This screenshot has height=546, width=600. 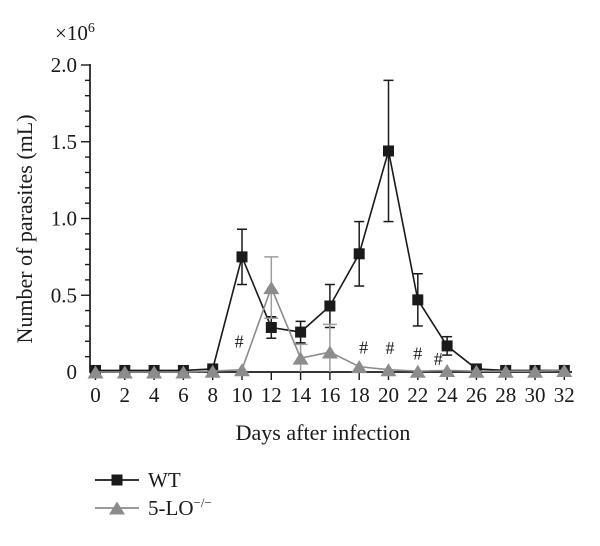 I want to click on legend-item-5lo: 5-LO−/−, so click(x=153, y=508).